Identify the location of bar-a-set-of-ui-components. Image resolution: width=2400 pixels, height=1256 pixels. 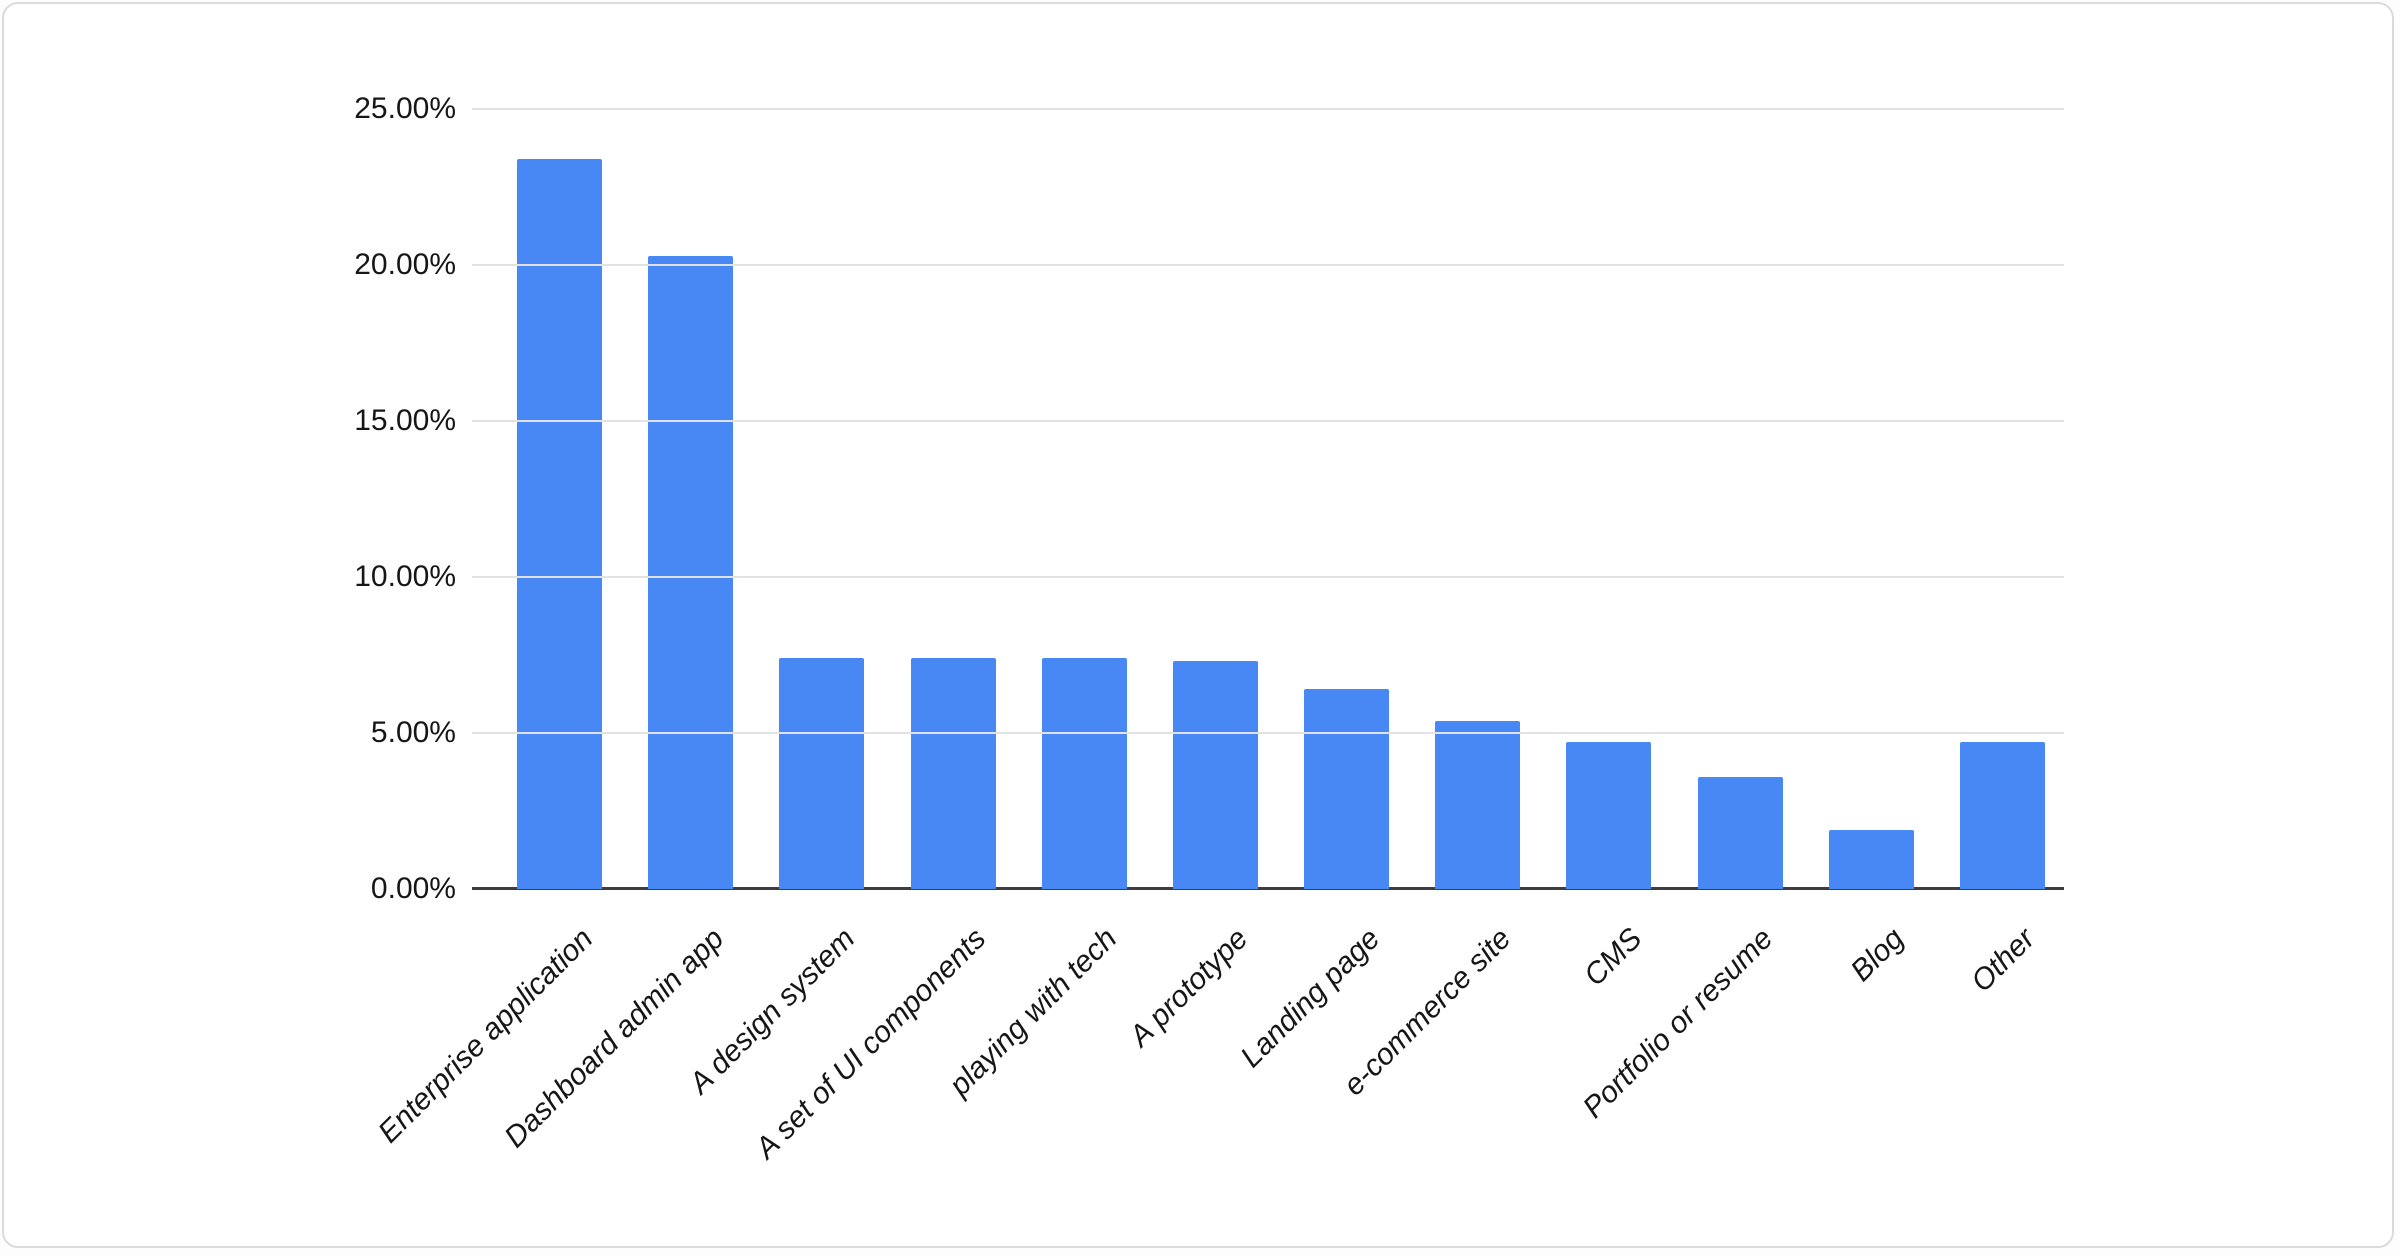
(953, 773).